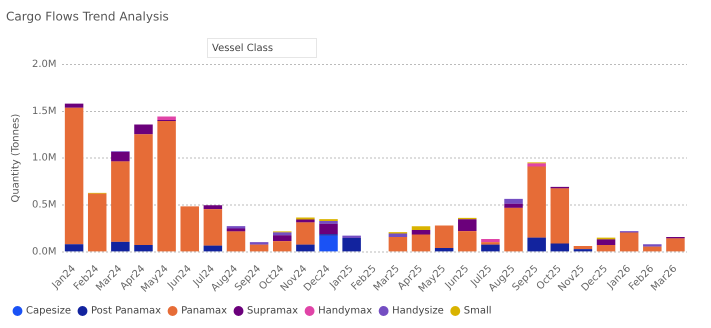 This screenshot has width=711, height=328. I want to click on y-axis-title: Quantity (Tonnes), so click(16, 158).